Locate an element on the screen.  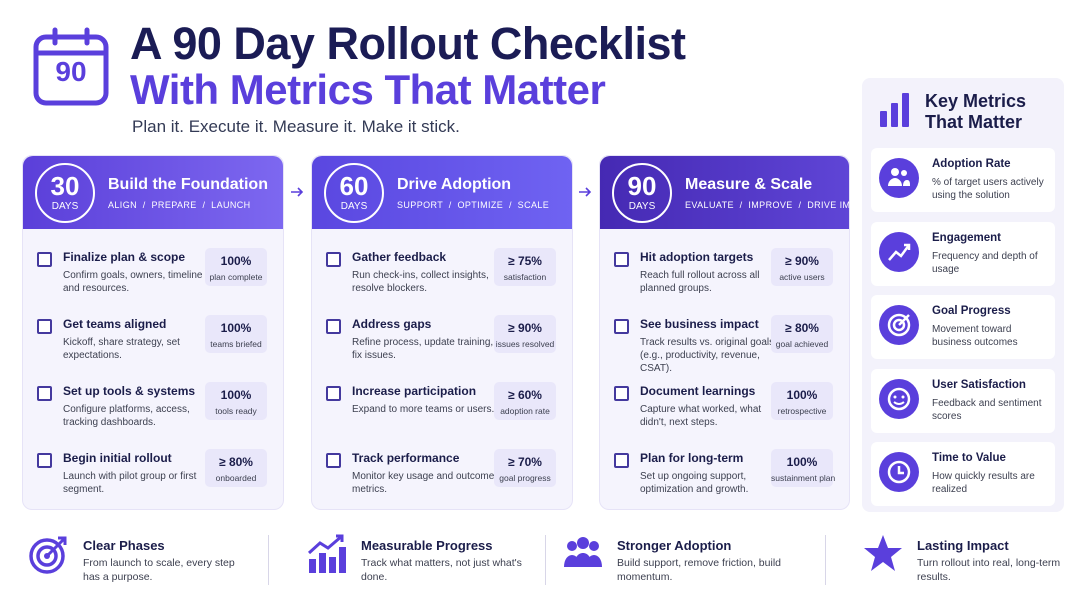
task-title: Set up tools & systems is located at coordinates (129, 391).